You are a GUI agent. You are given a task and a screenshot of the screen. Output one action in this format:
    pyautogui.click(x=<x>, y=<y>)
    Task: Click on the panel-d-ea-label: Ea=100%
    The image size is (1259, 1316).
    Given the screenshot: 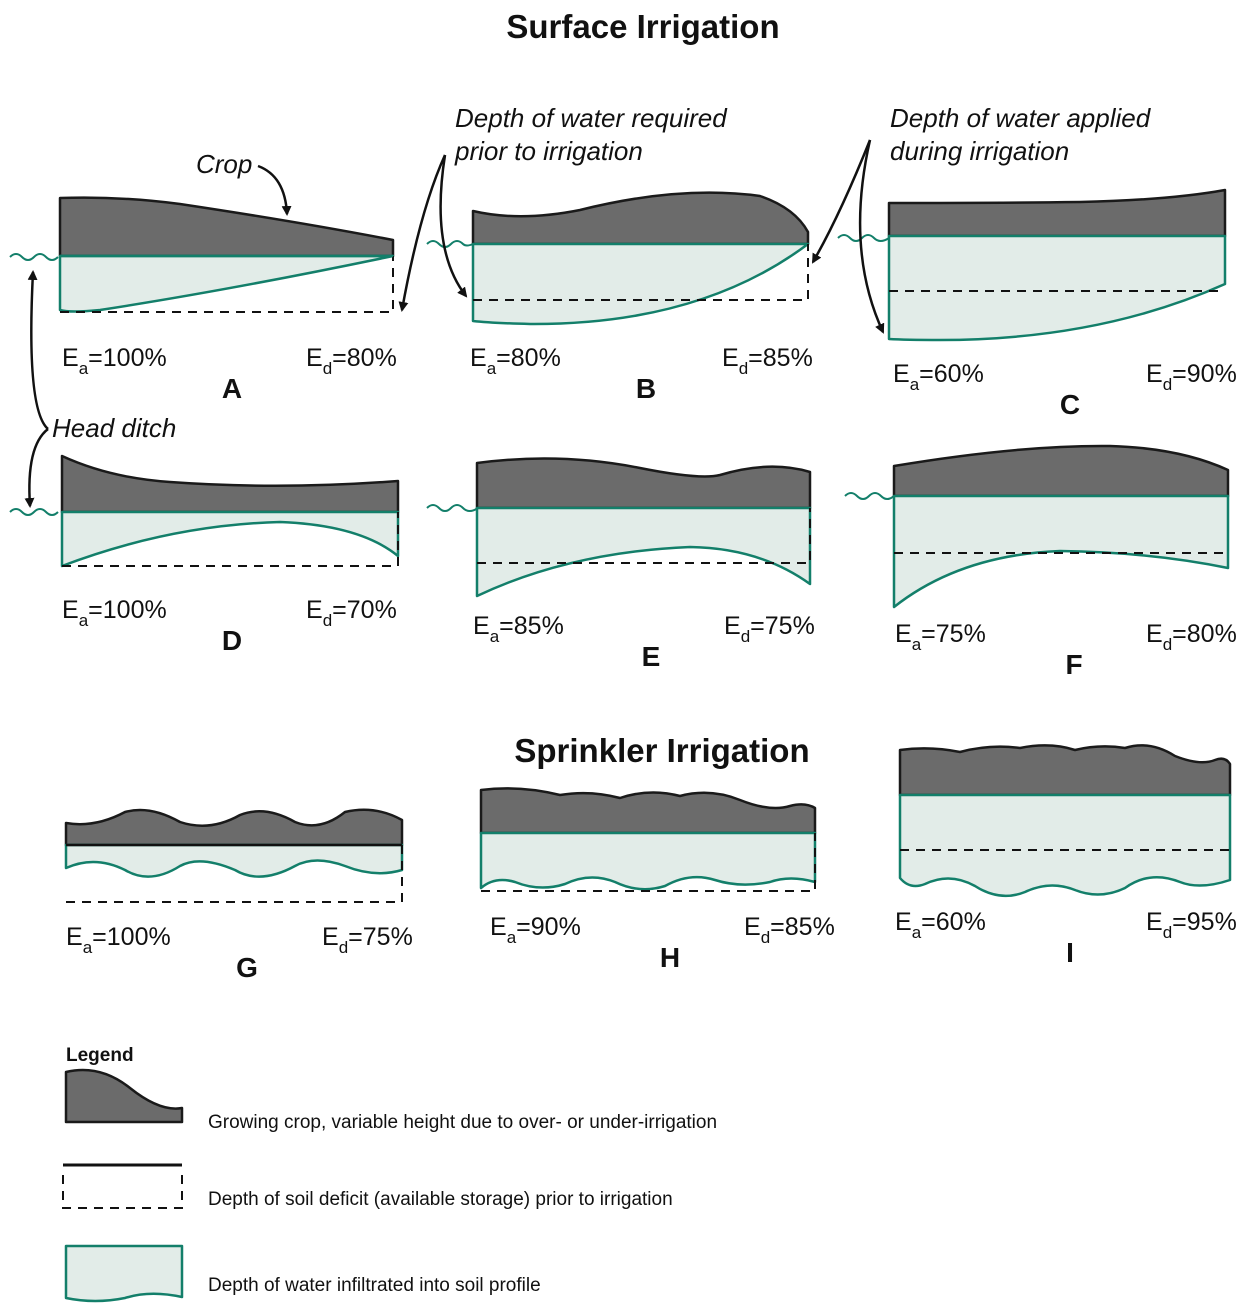 What is the action you would take?
    pyautogui.click(x=114, y=613)
    